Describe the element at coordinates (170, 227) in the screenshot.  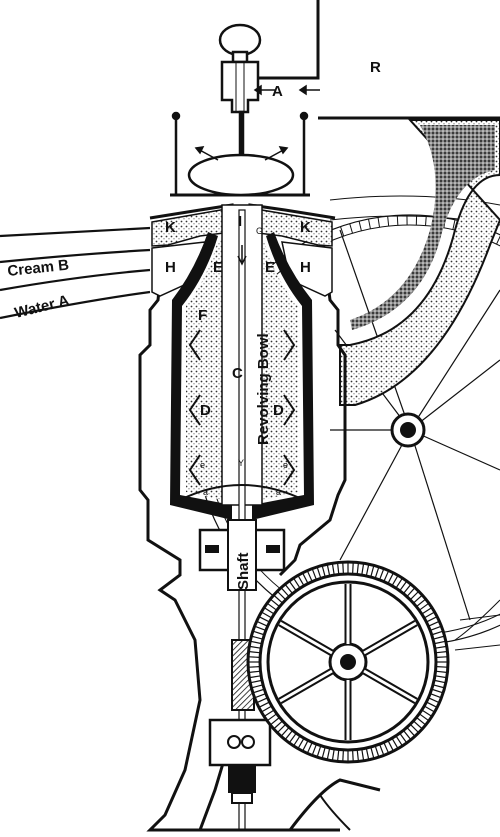
I see `label-k-left: K` at that location.